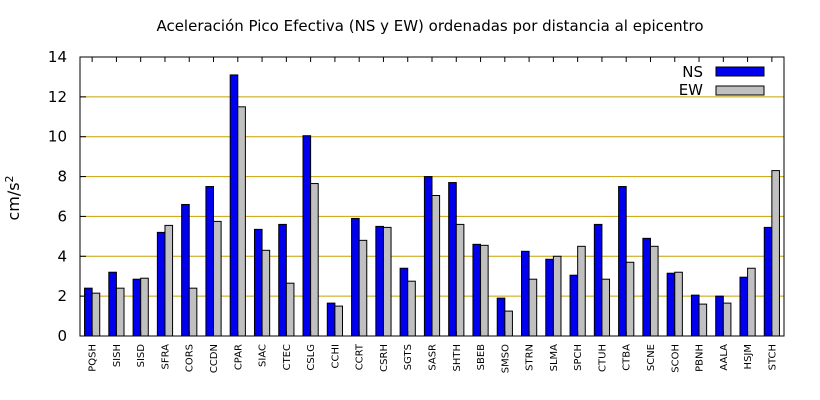 This screenshot has width=820, height=400. I want to click on x-tick-label: AALA, so click(724, 357).